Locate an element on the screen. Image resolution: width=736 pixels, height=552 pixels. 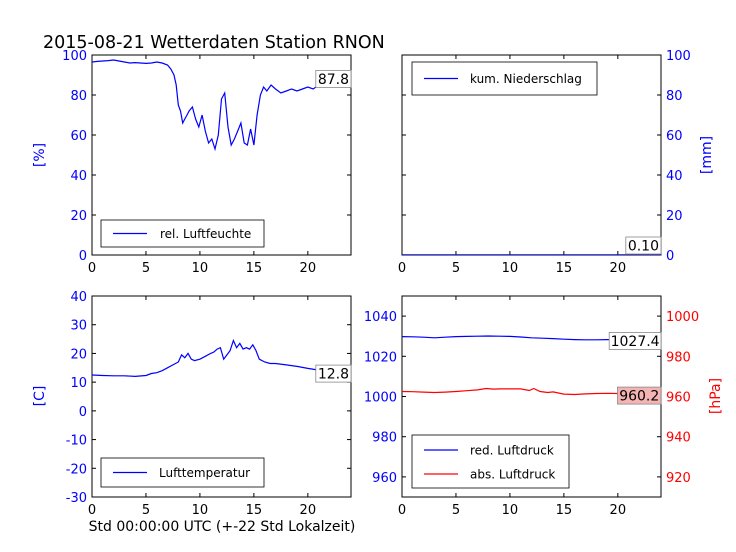
last-value-label: 1027.4 is located at coordinates (635, 342).